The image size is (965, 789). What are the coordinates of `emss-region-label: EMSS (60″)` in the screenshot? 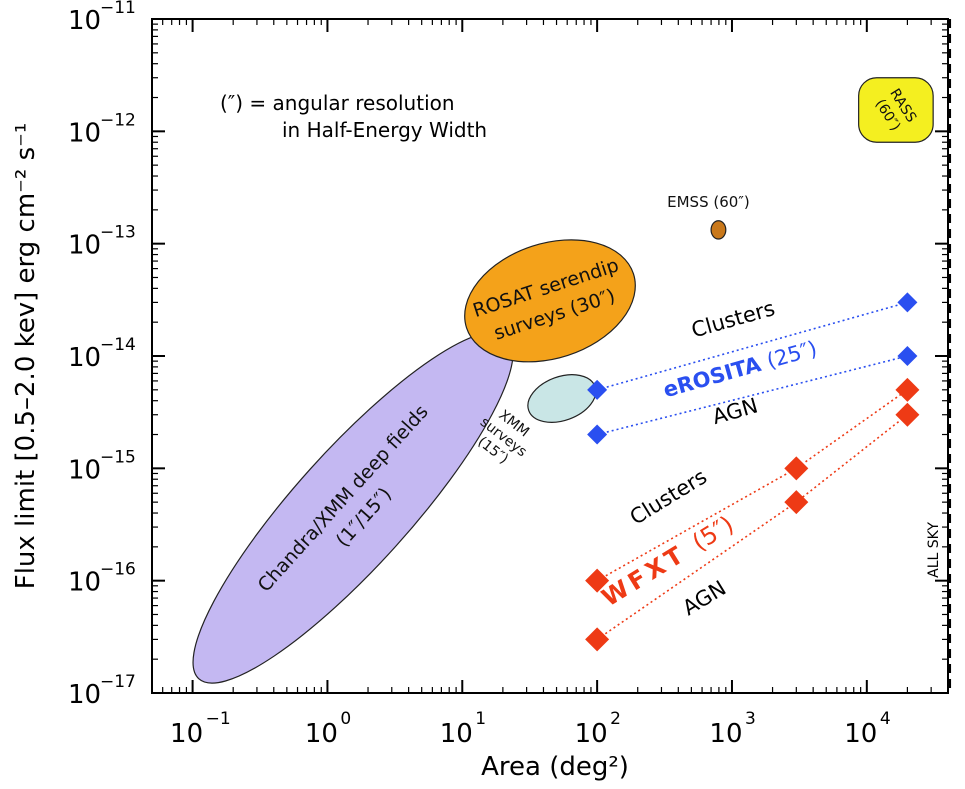 It's located at (708, 202).